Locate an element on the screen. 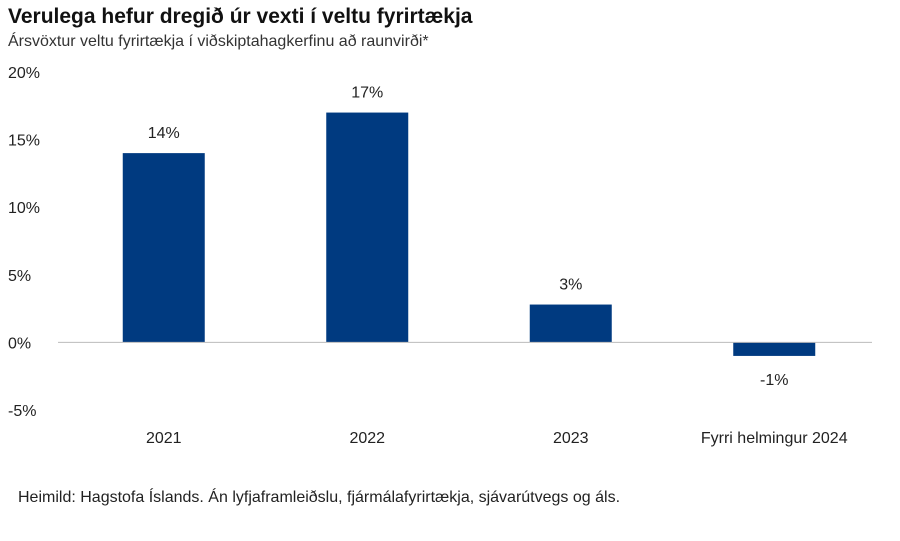  data-label: 3% is located at coordinates (570, 285).